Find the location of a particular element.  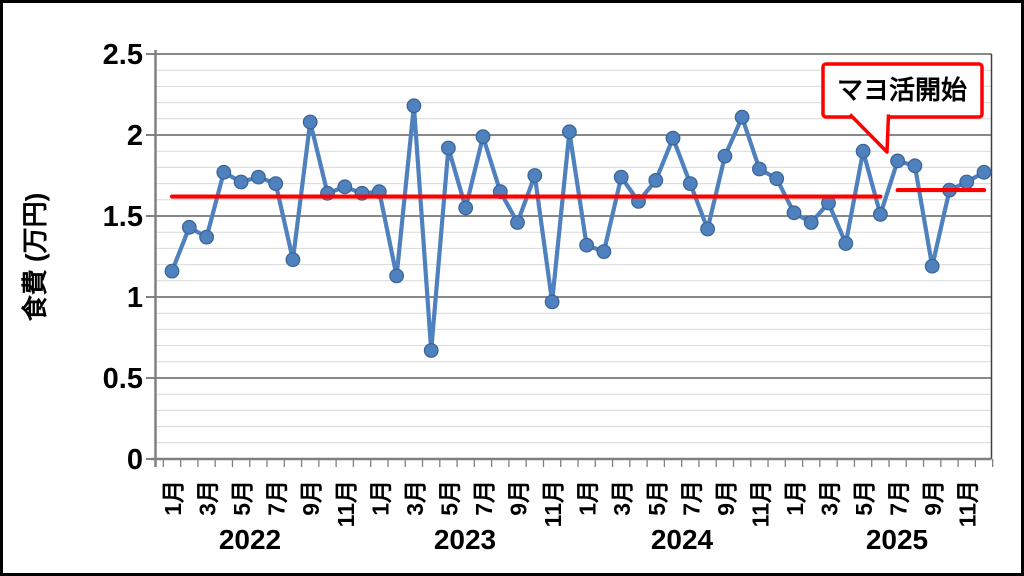

annotation-callout: マヨ活開始 is located at coordinates (902, 108).